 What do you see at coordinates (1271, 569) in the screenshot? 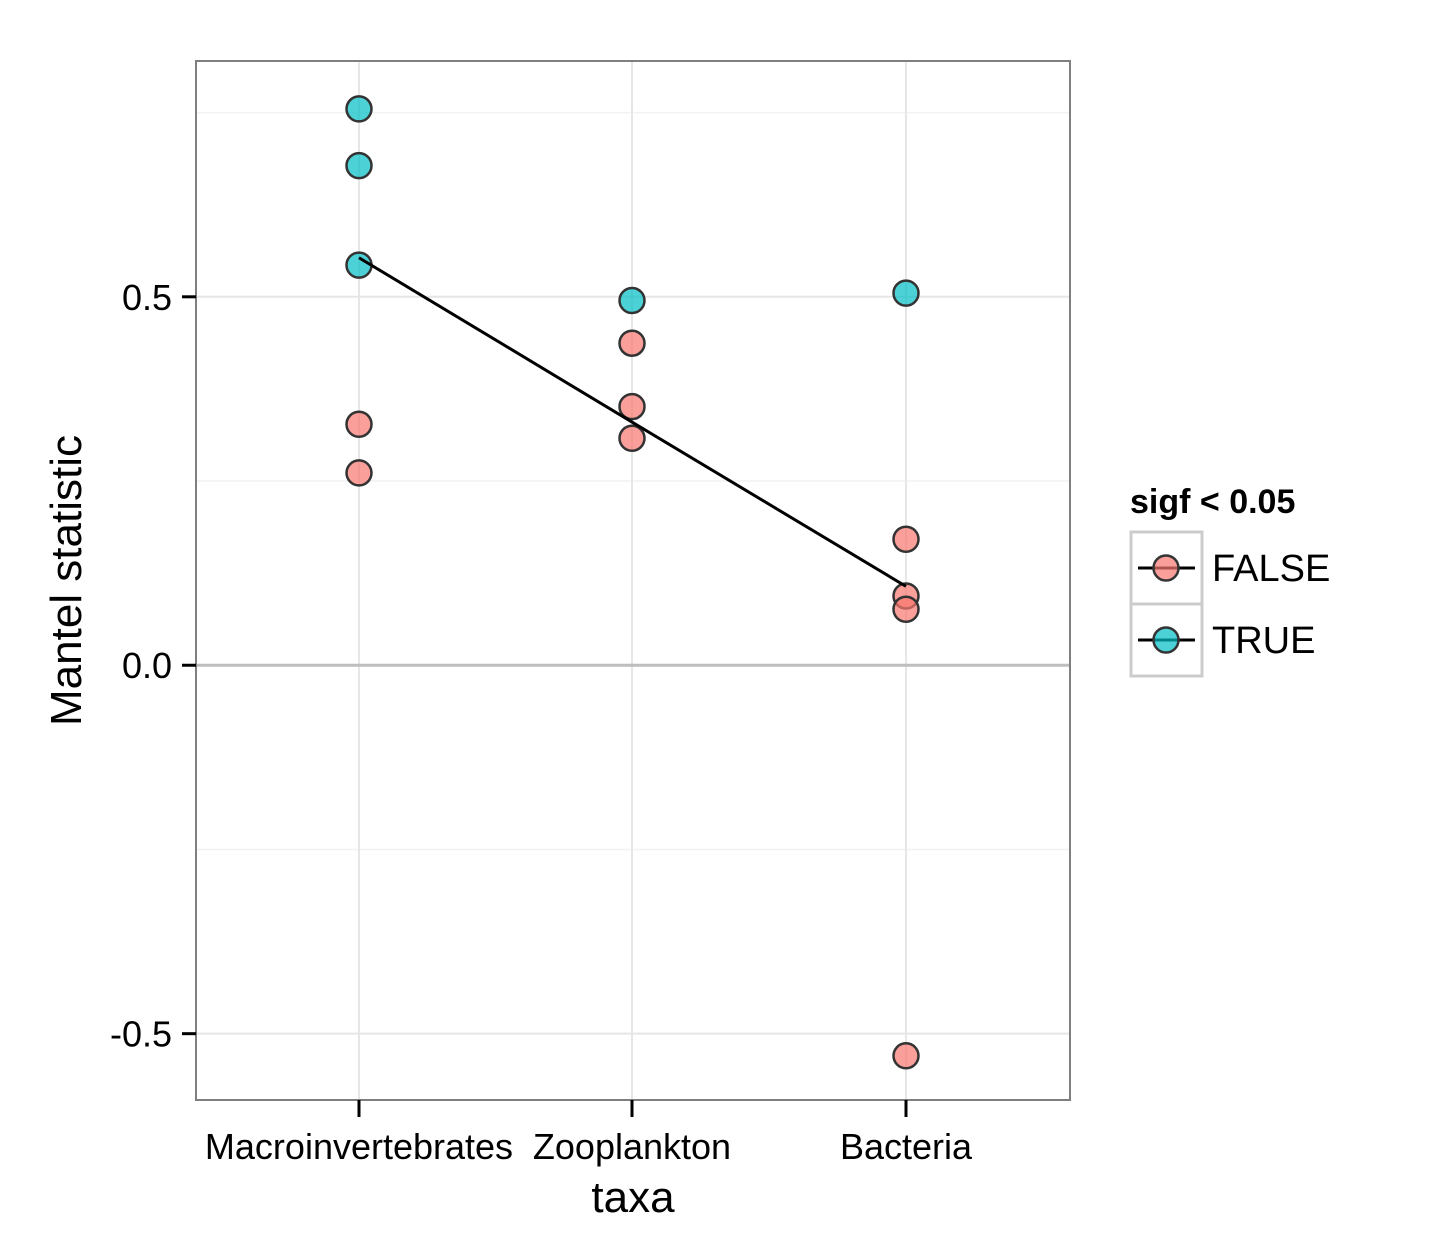
I see `legend-label: FALSE` at bounding box center [1271, 569].